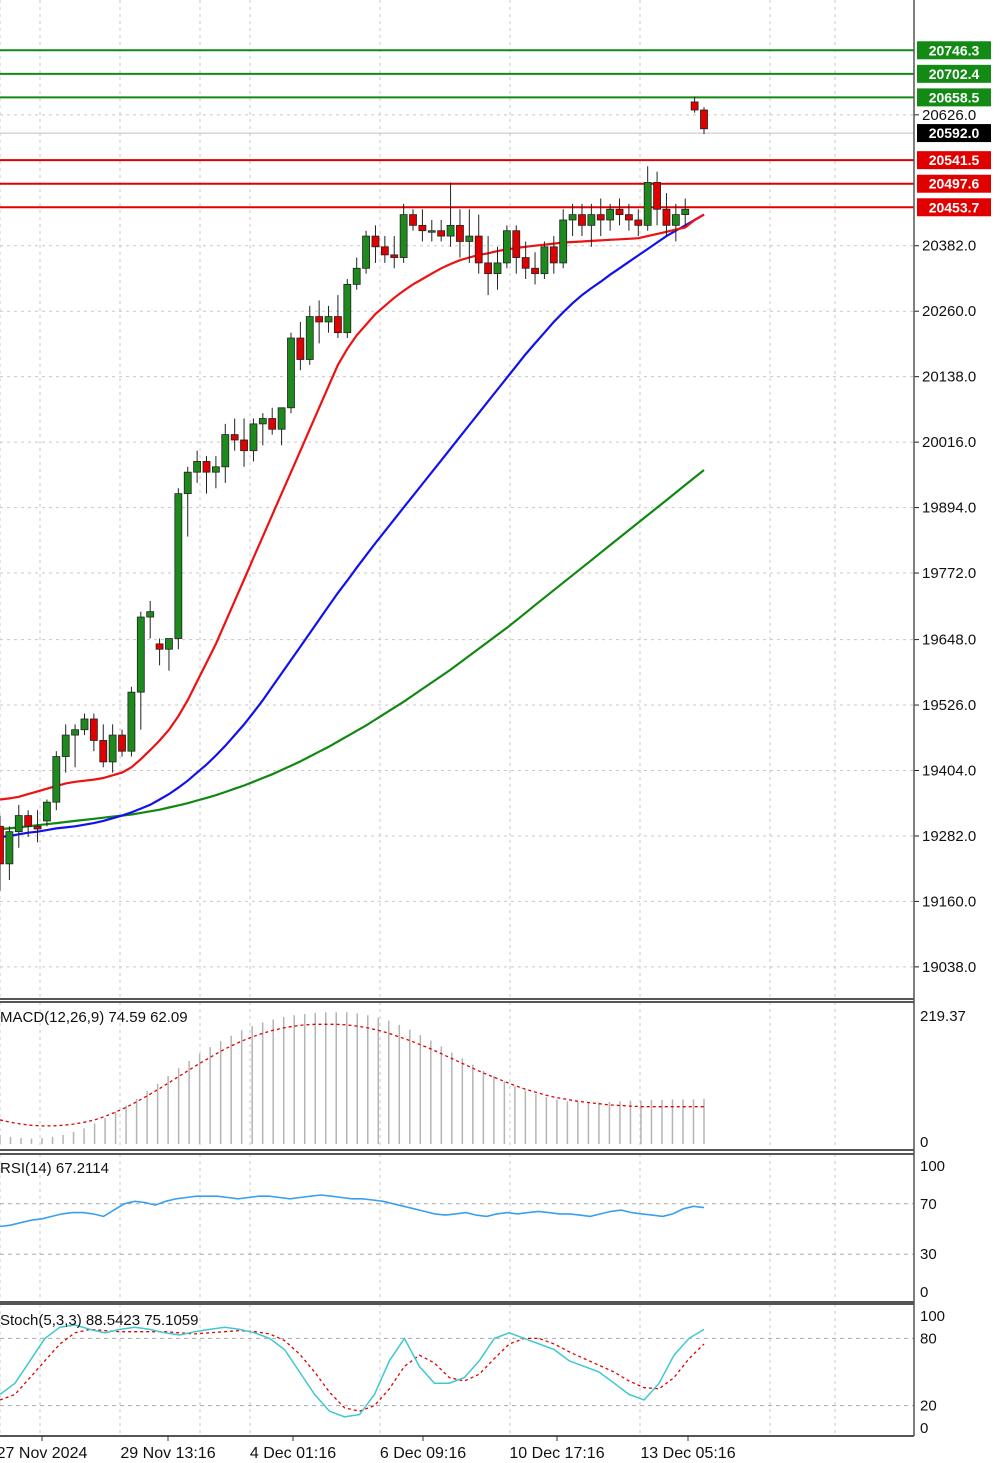  I want to click on rsi-tick-label: 0, so click(924, 1292).